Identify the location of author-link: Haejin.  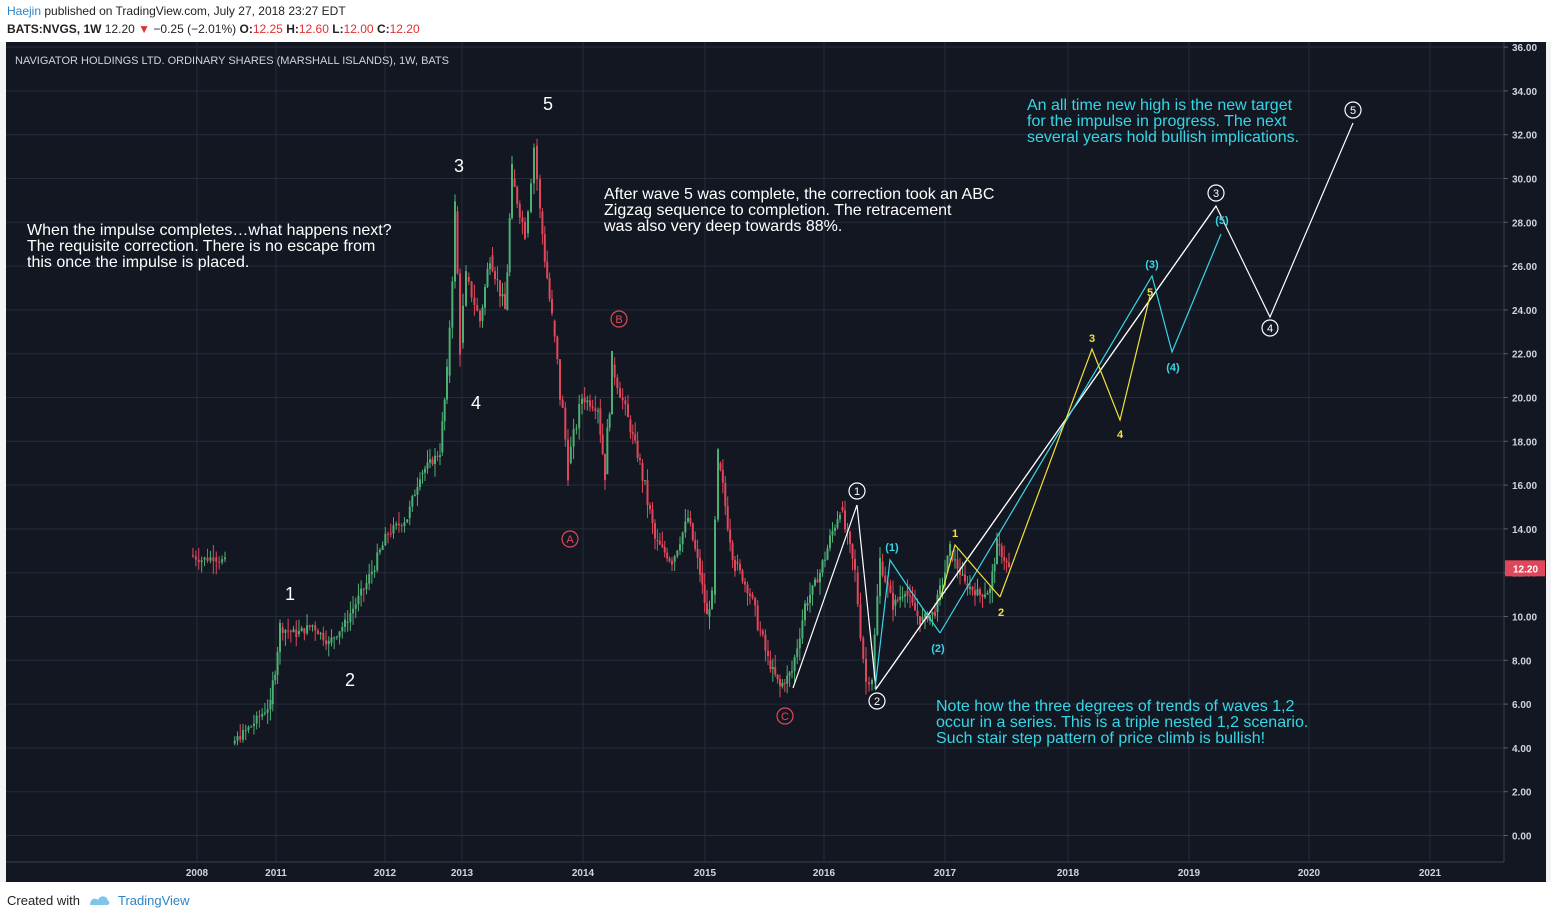
(24, 11).